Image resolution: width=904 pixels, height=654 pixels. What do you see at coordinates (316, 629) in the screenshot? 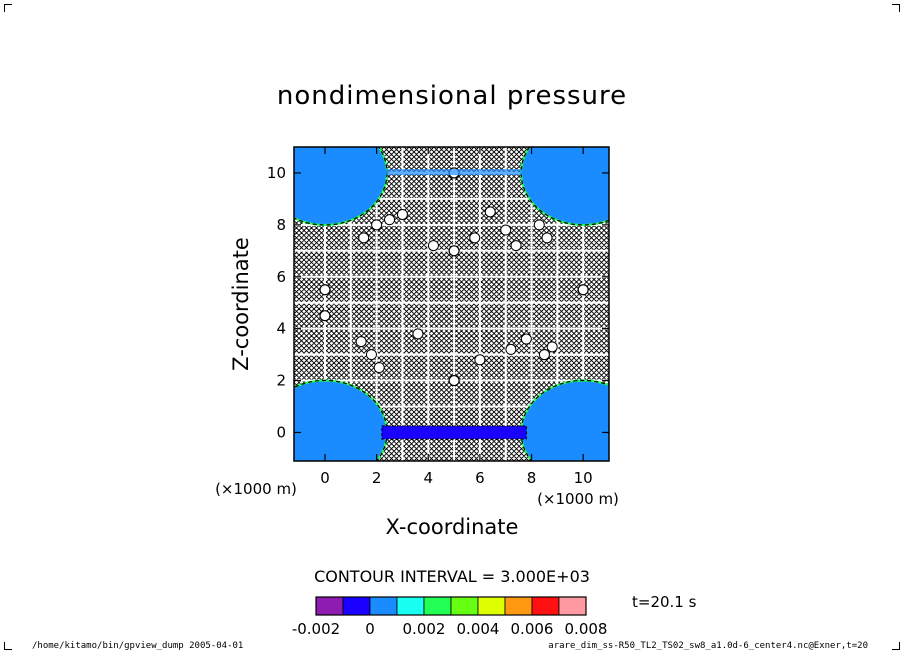
I see `colorbar-label: -0.002` at bounding box center [316, 629].